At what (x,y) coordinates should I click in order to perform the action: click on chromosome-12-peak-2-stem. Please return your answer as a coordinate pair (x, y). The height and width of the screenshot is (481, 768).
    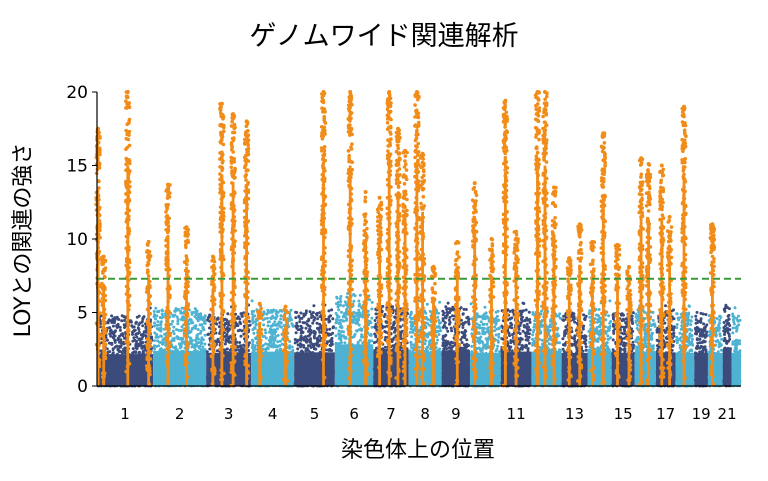
    Looking at the image, I should click on (545, 275).